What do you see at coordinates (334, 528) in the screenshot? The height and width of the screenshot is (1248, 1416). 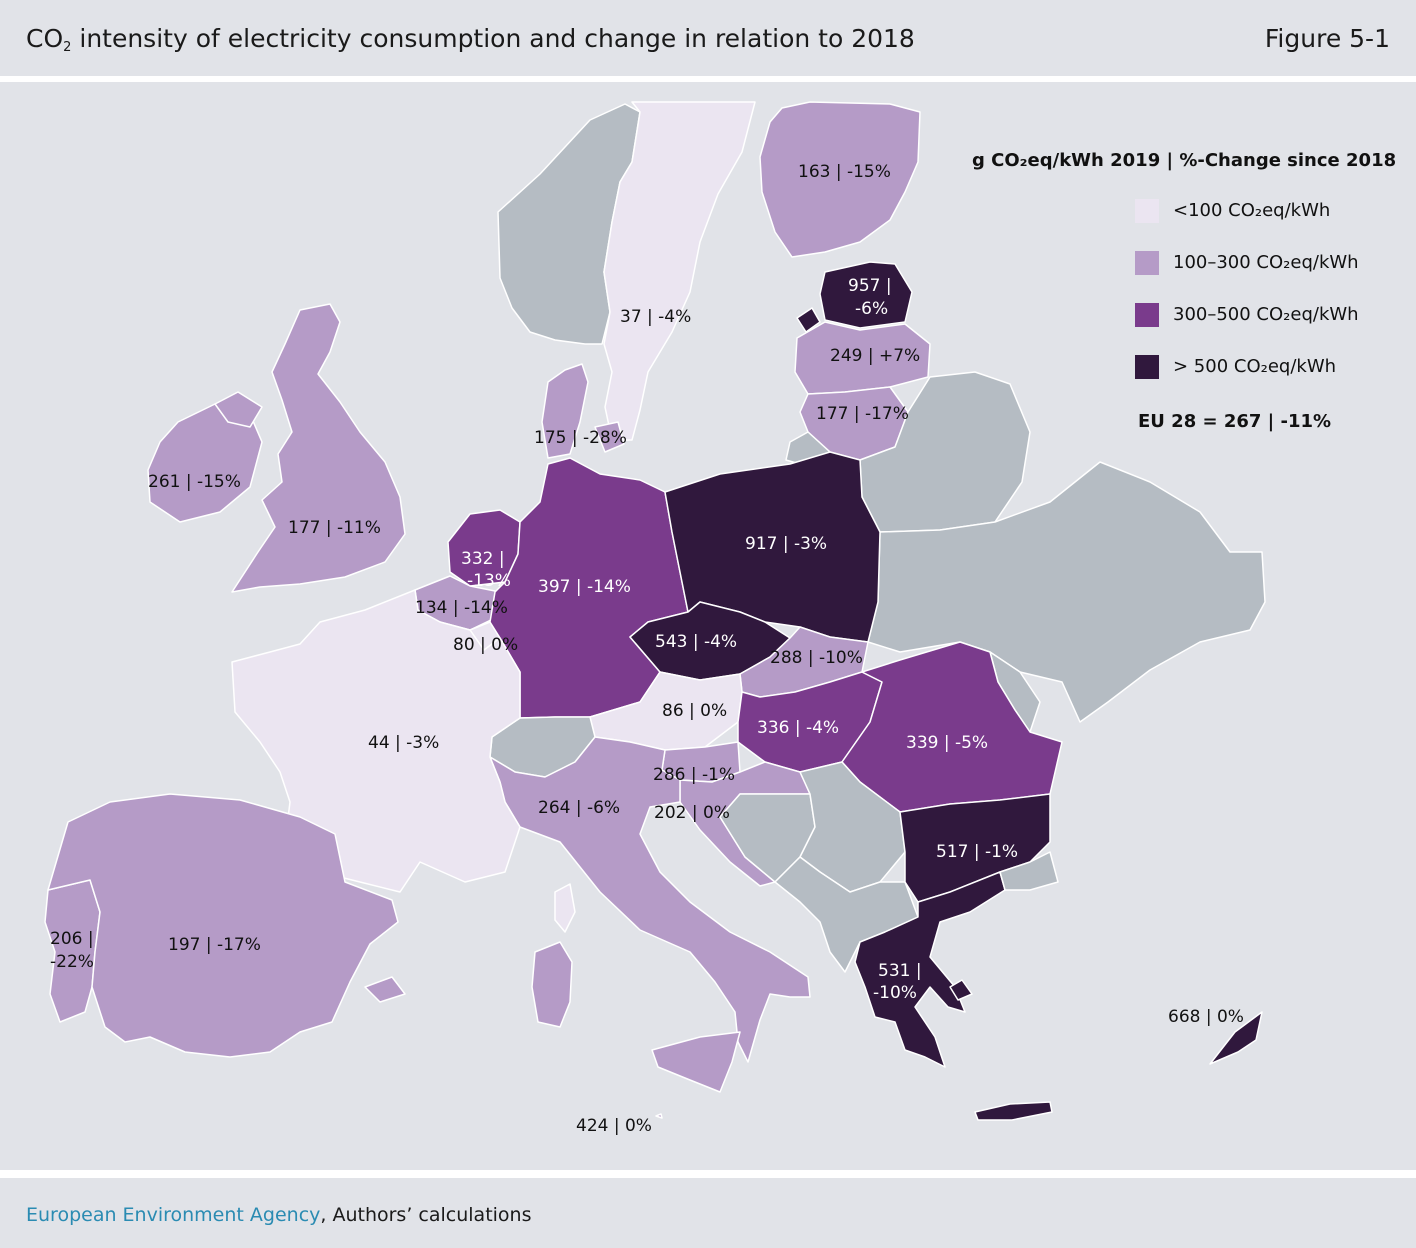 I see `label-united-kingdom: 177 | -11%` at bounding box center [334, 528].